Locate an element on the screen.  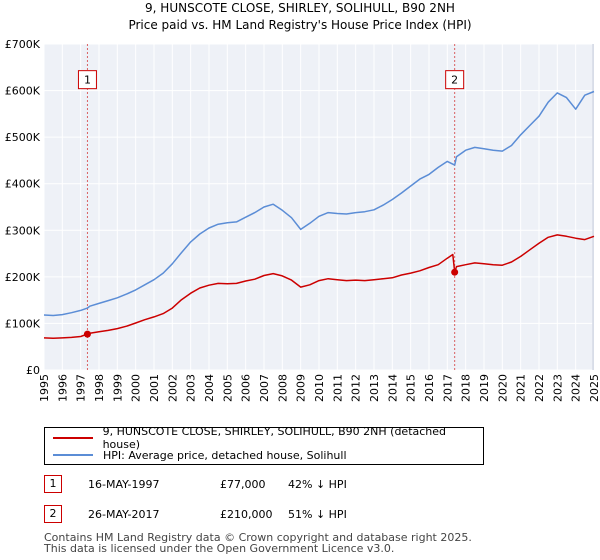
x-tick-label: 2020 is located at coordinates (502, 388).